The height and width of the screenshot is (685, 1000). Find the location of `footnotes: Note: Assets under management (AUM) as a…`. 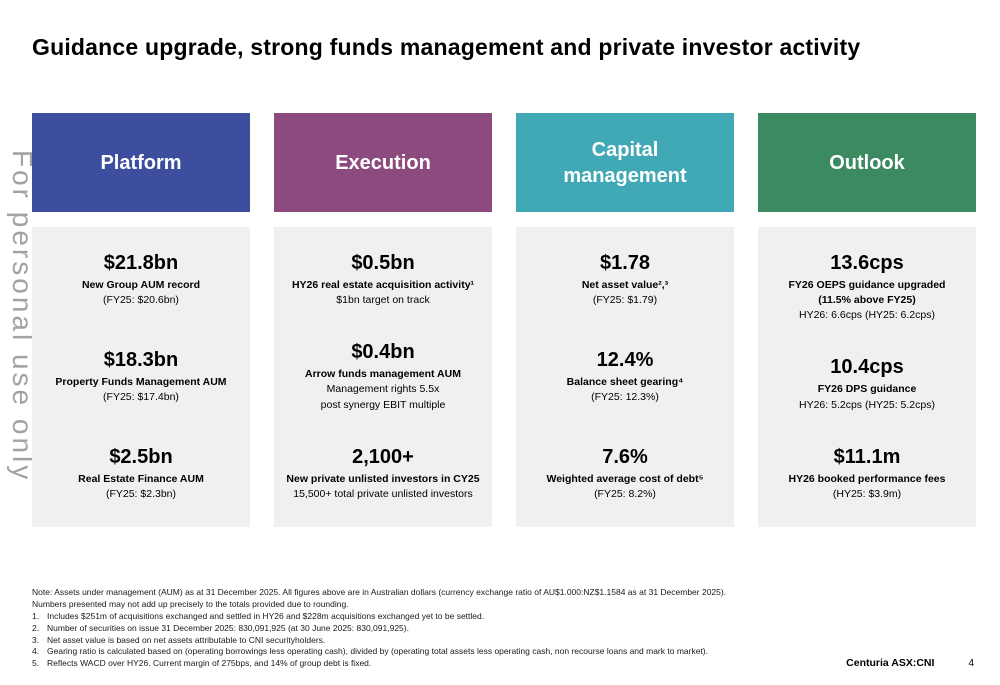

footnotes: Note: Assets under management (AUM) as a… is located at coordinates (499, 628).